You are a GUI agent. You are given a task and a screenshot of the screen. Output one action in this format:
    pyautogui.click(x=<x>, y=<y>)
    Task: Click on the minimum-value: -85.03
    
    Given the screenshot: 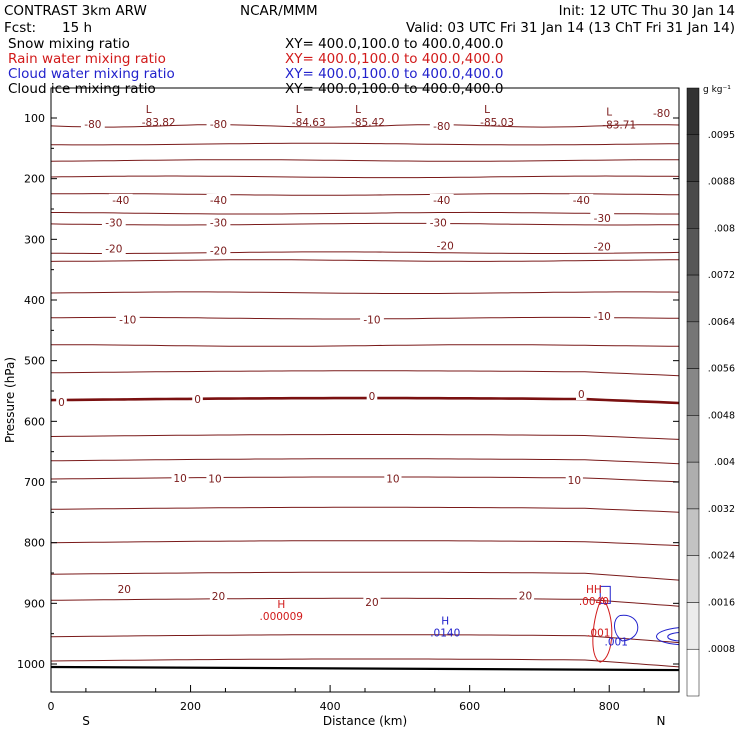 What is the action you would take?
    pyautogui.click(x=497, y=123)
    